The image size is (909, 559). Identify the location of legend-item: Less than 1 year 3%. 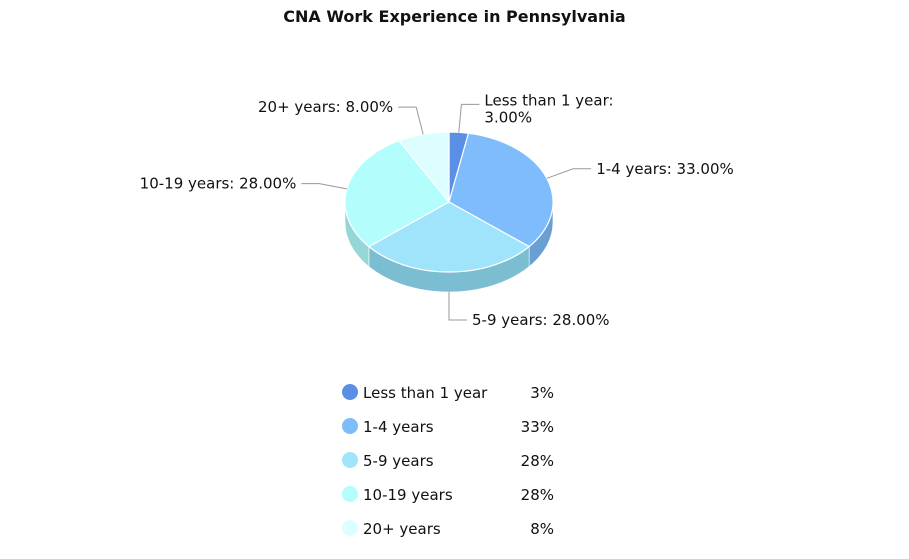
(455, 397).